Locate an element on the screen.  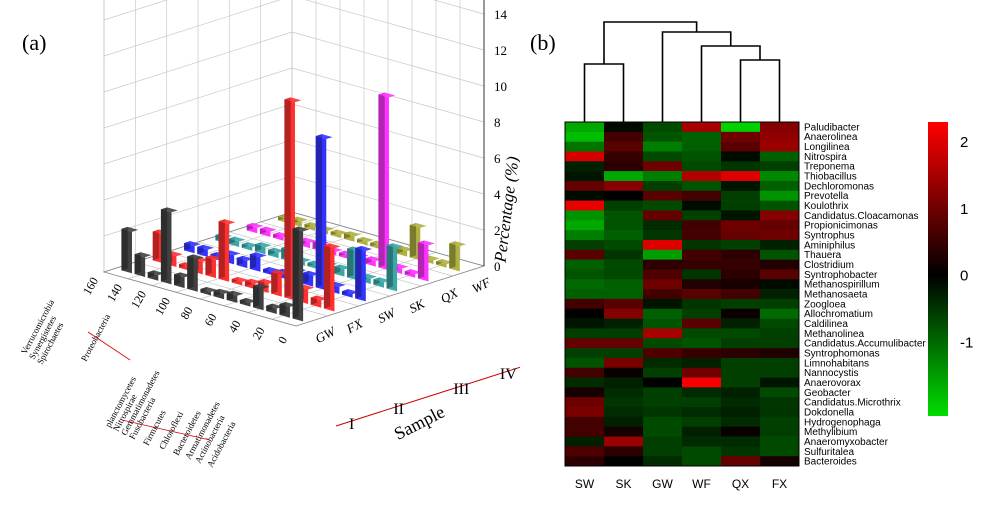
column-label-QX: QX is located at coordinates (740, 484).